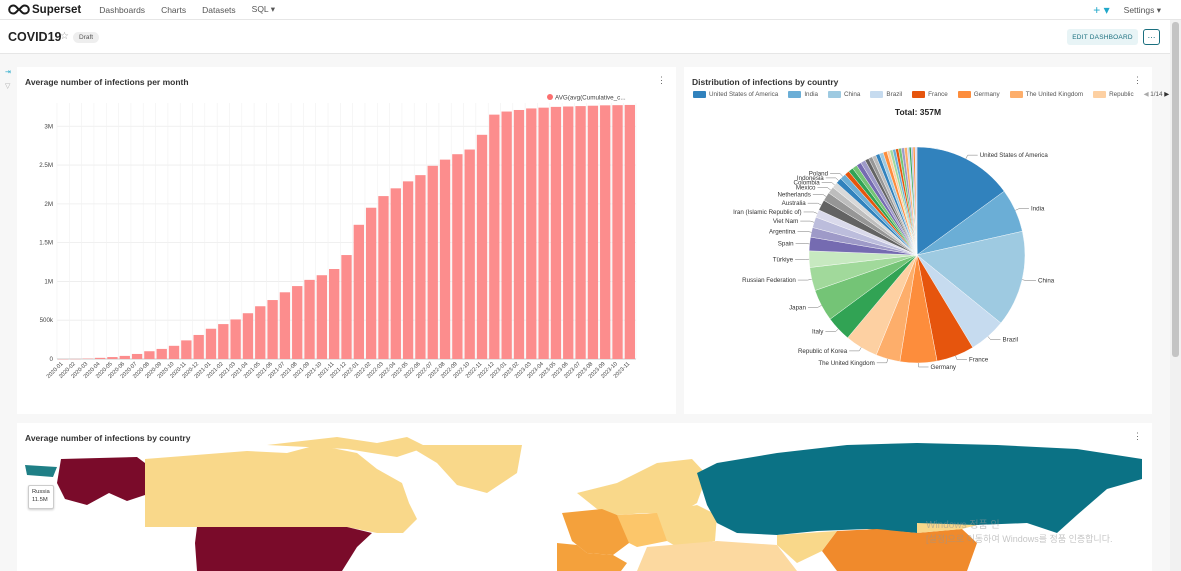 This screenshot has width=1181, height=571. Describe the element at coordinates (930, 94) in the screenshot. I see `pie-legend-item: France` at that location.